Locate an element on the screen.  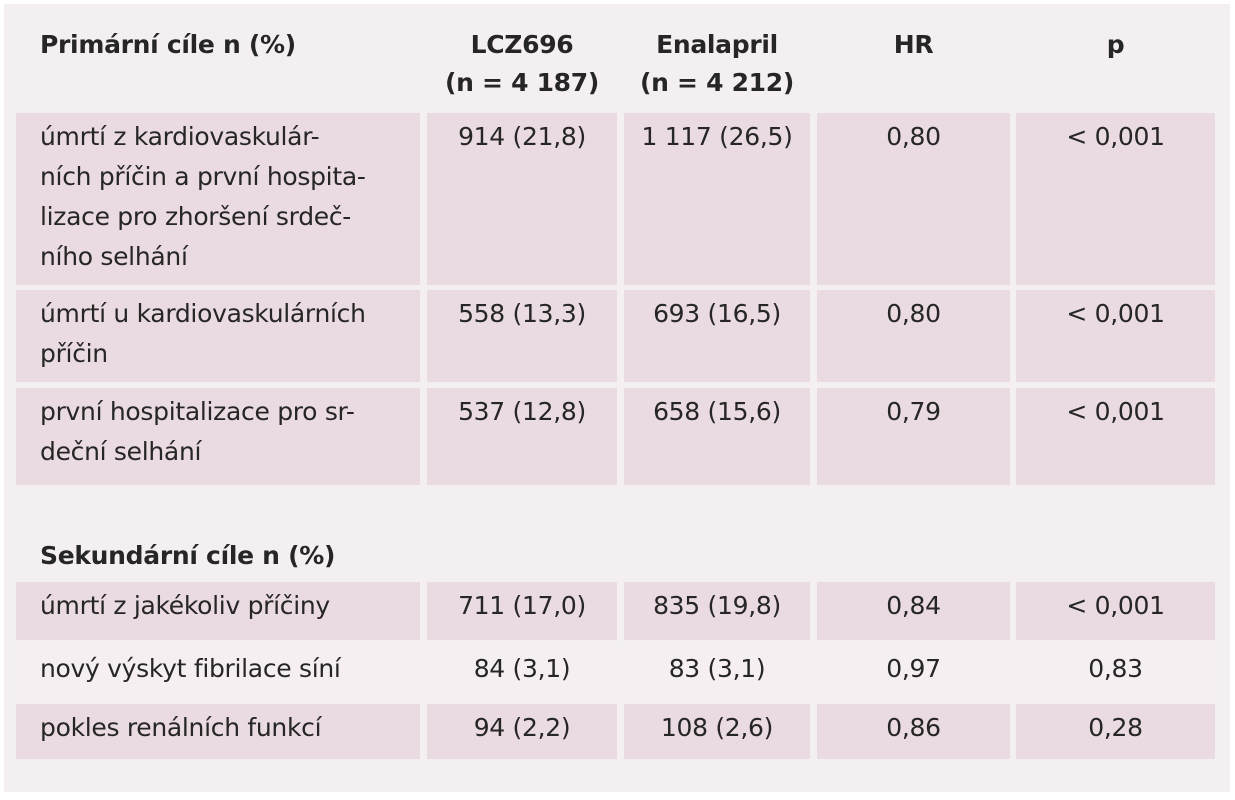
row-cell: 1 117 (26,5) is located at coordinates (717, 199).